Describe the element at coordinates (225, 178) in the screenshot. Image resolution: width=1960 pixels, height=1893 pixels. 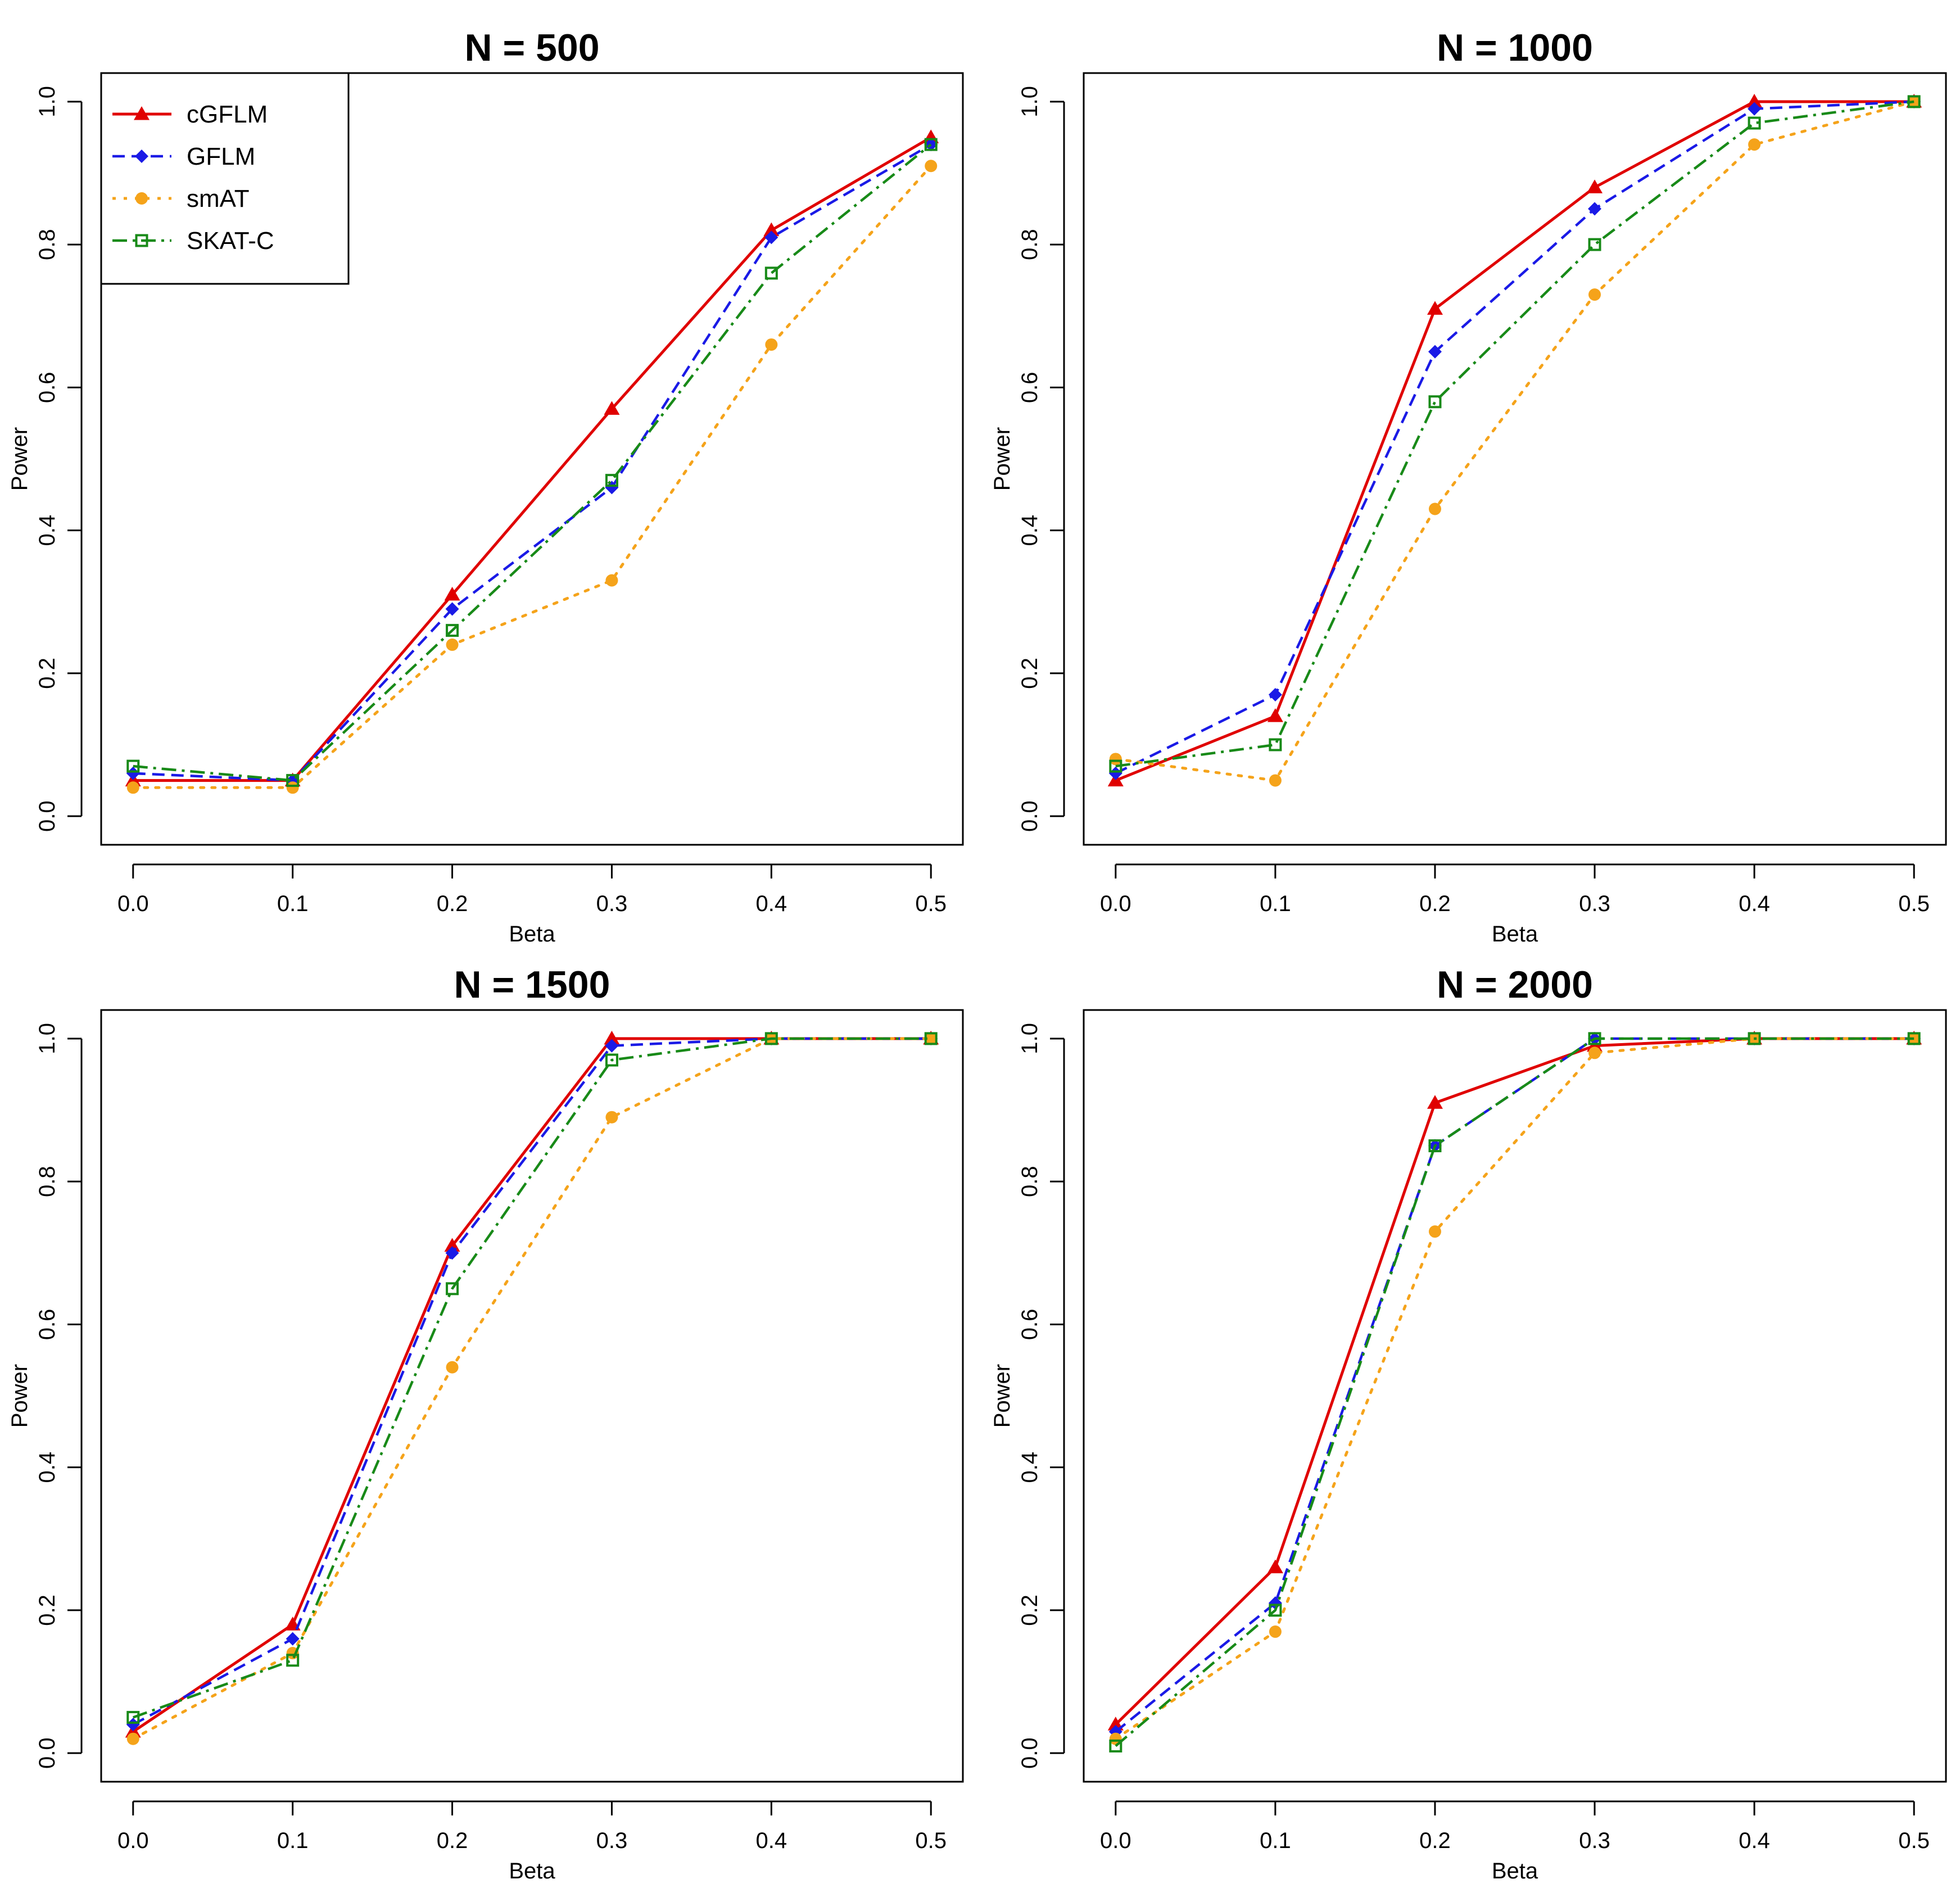
I see `legend: cGFLM GFLM smAT SKAT-C` at that location.